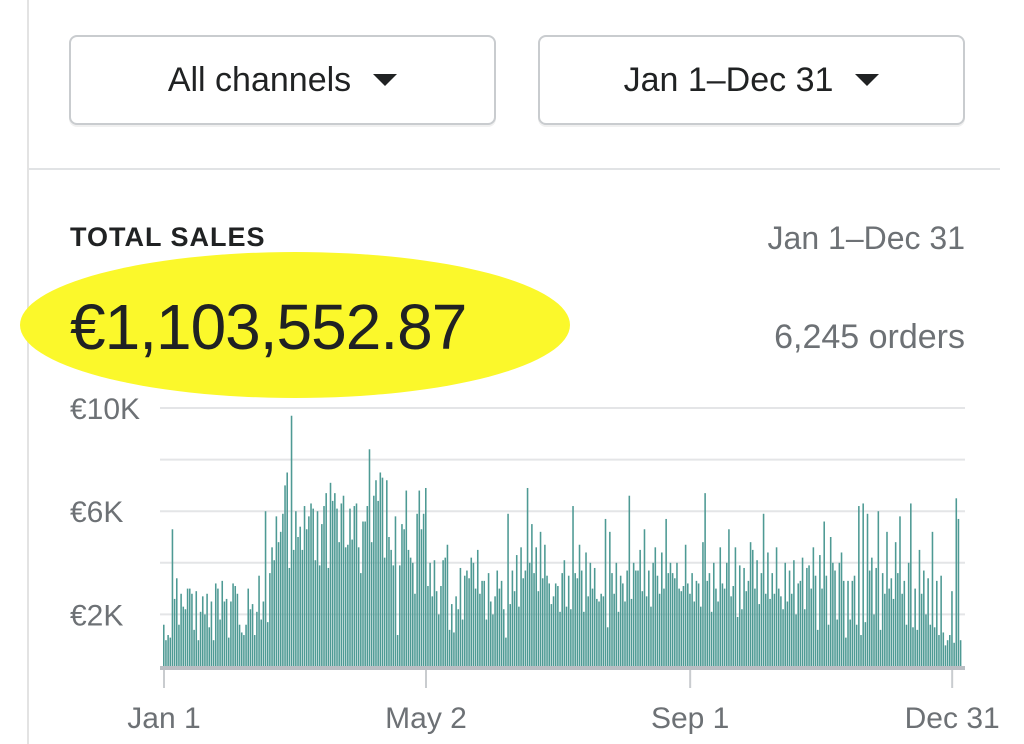  Describe the element at coordinates (867, 80) in the screenshot. I see `caret-down-icon` at that location.